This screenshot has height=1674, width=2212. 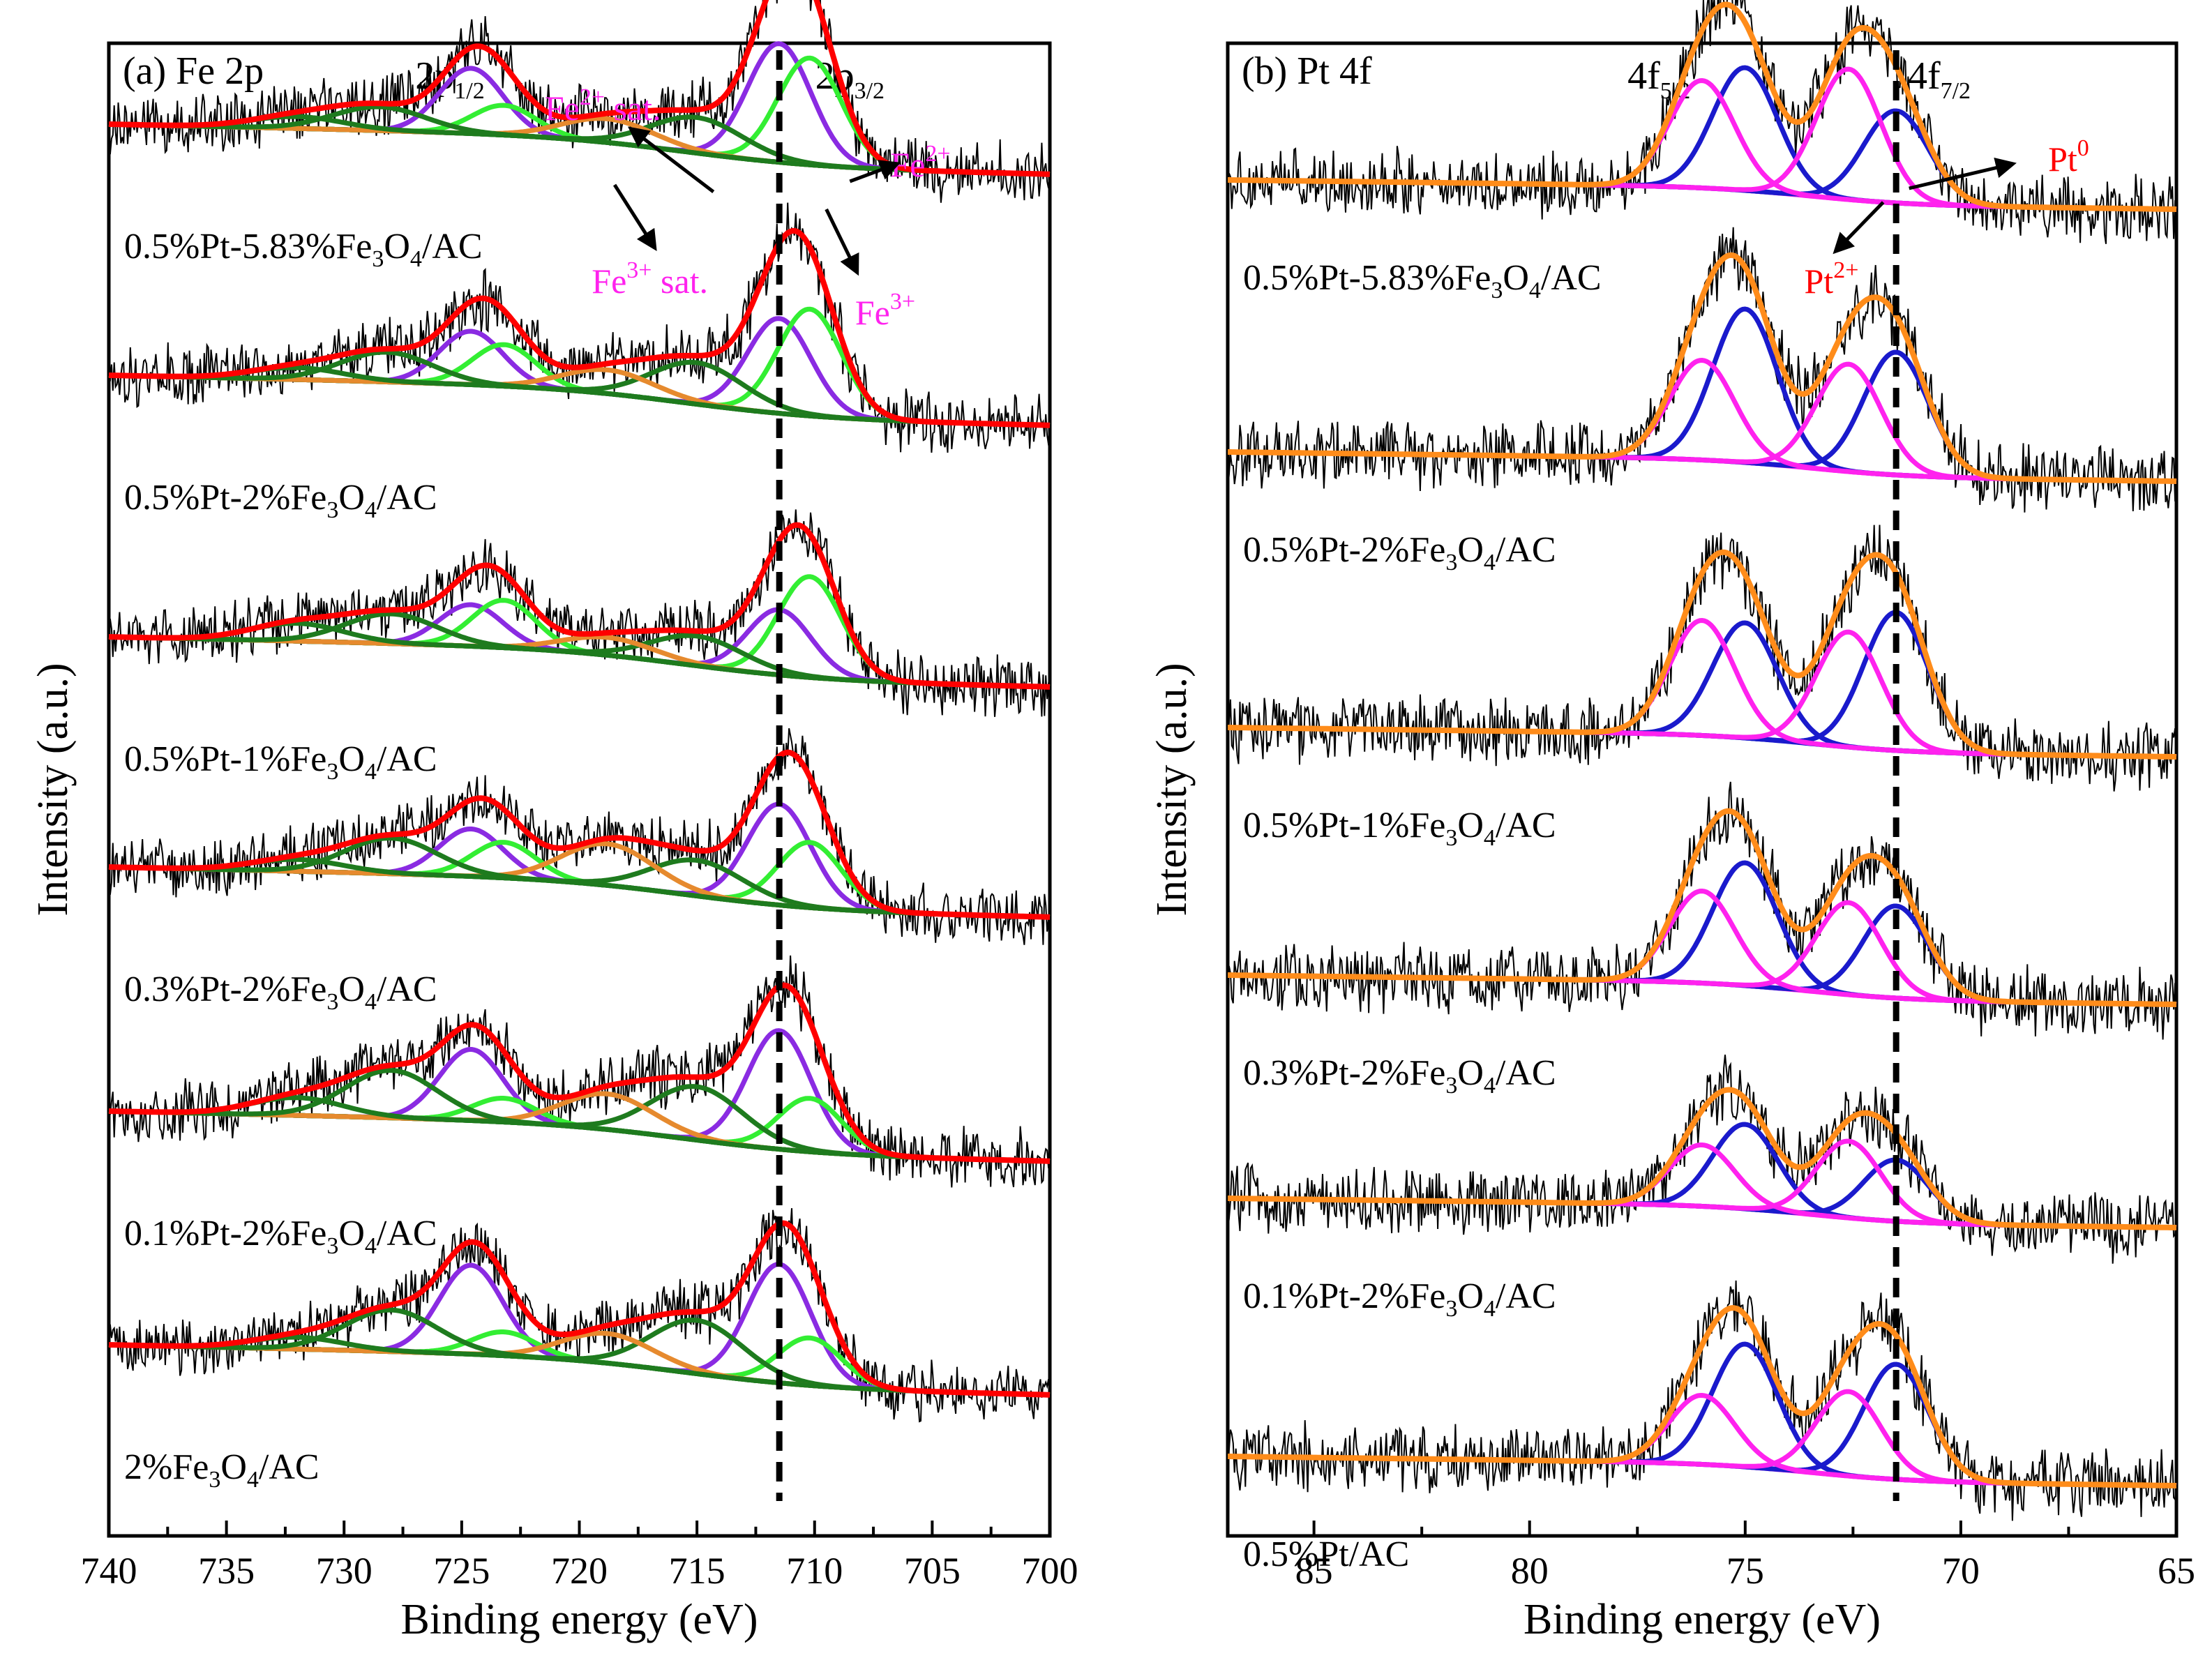 What do you see at coordinates (603, 106) in the screenshot?
I see `annotation-label: Fe2+ sat.` at bounding box center [603, 106].